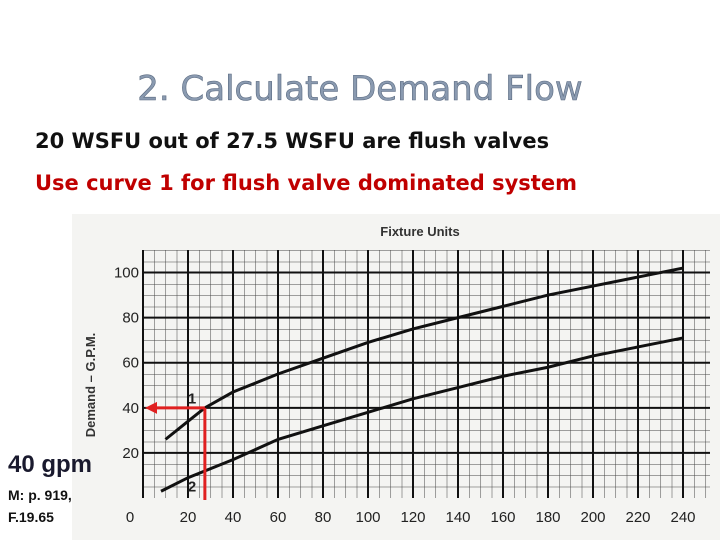  What do you see at coordinates (502, 517) in the screenshot?
I see `x-tick-label: 160` at bounding box center [502, 517].